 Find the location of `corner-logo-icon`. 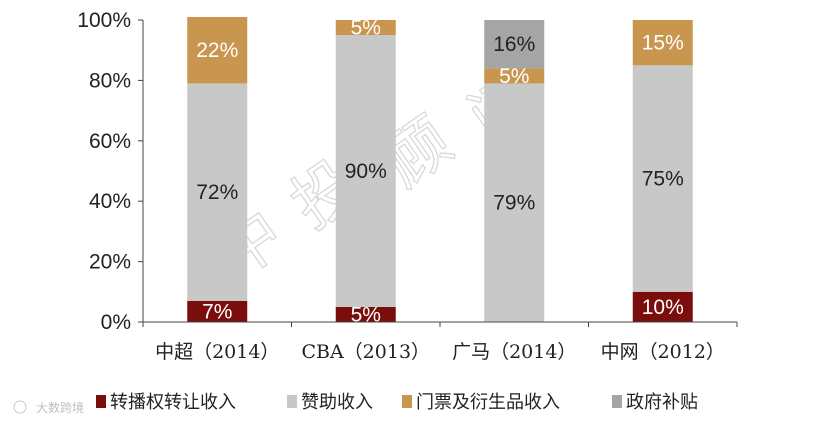

corner-logo-icon is located at coordinates (20, 407).